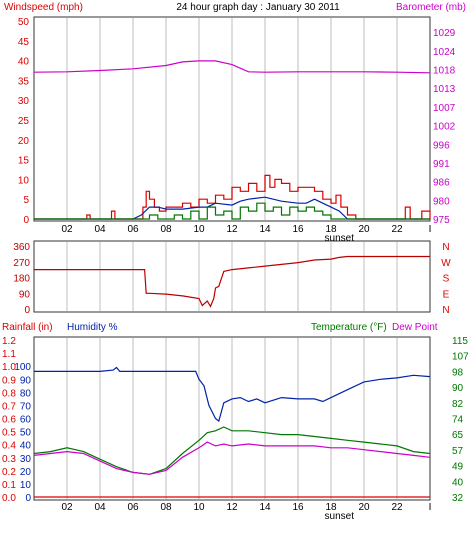  Describe the element at coordinates (431, 7) in the screenshot. I see `barometer-axis-label: Barometer (mb)` at that location.